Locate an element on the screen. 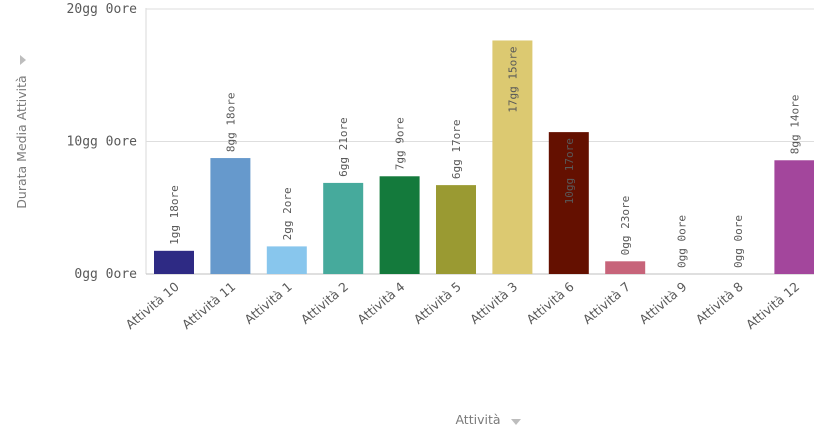  x-tick-label: Attività 9 is located at coordinates (662, 303).